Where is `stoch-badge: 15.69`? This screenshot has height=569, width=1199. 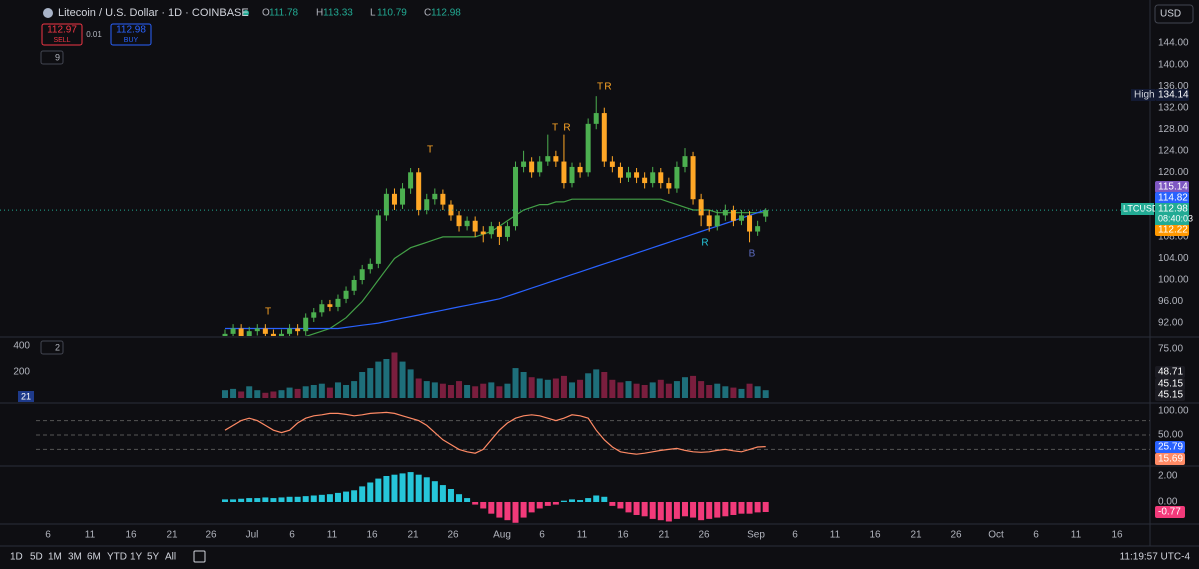
stoch-badge: 15.69 is located at coordinates (1170, 459).